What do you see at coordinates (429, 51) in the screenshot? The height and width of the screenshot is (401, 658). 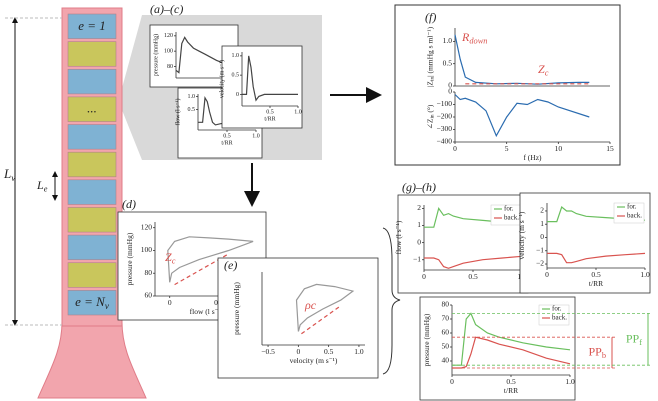 I see `y-axis-label-part: | (mmHg s ml⁻¹)` at bounding box center [429, 51].